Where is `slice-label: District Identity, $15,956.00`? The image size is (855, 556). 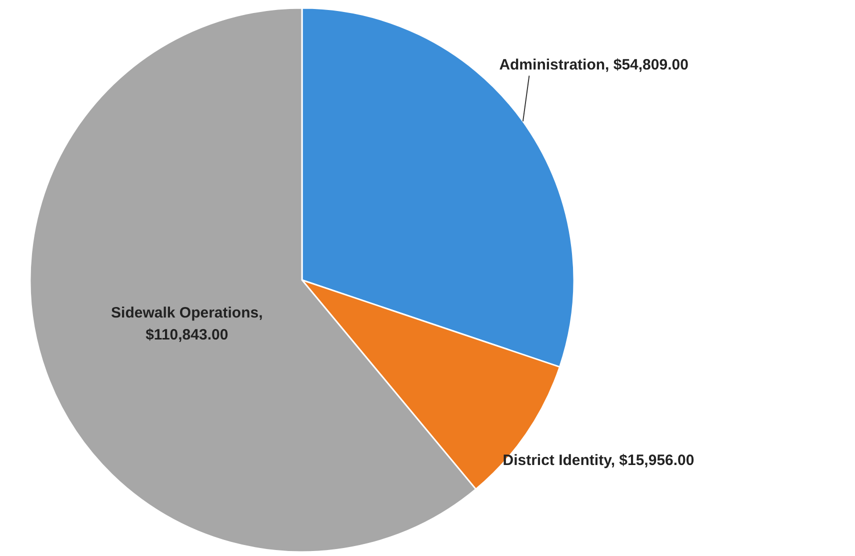 slice-label: District Identity, $15,956.00 is located at coordinates (598, 461).